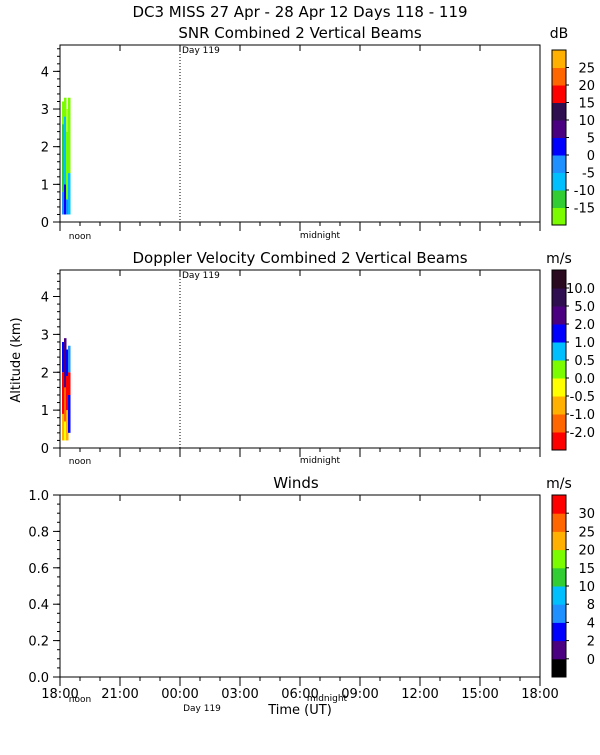 This screenshot has width=600, height=755. I want to click on colorbar-label: -0.5, so click(582, 397).